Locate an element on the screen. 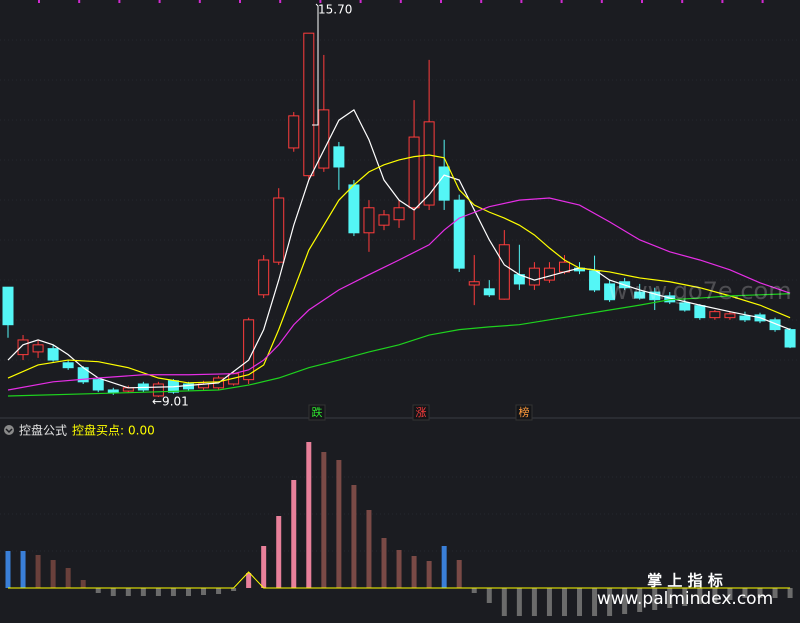 The width and height of the screenshot is (800, 623). collapse-icon is located at coordinates (9, 430).